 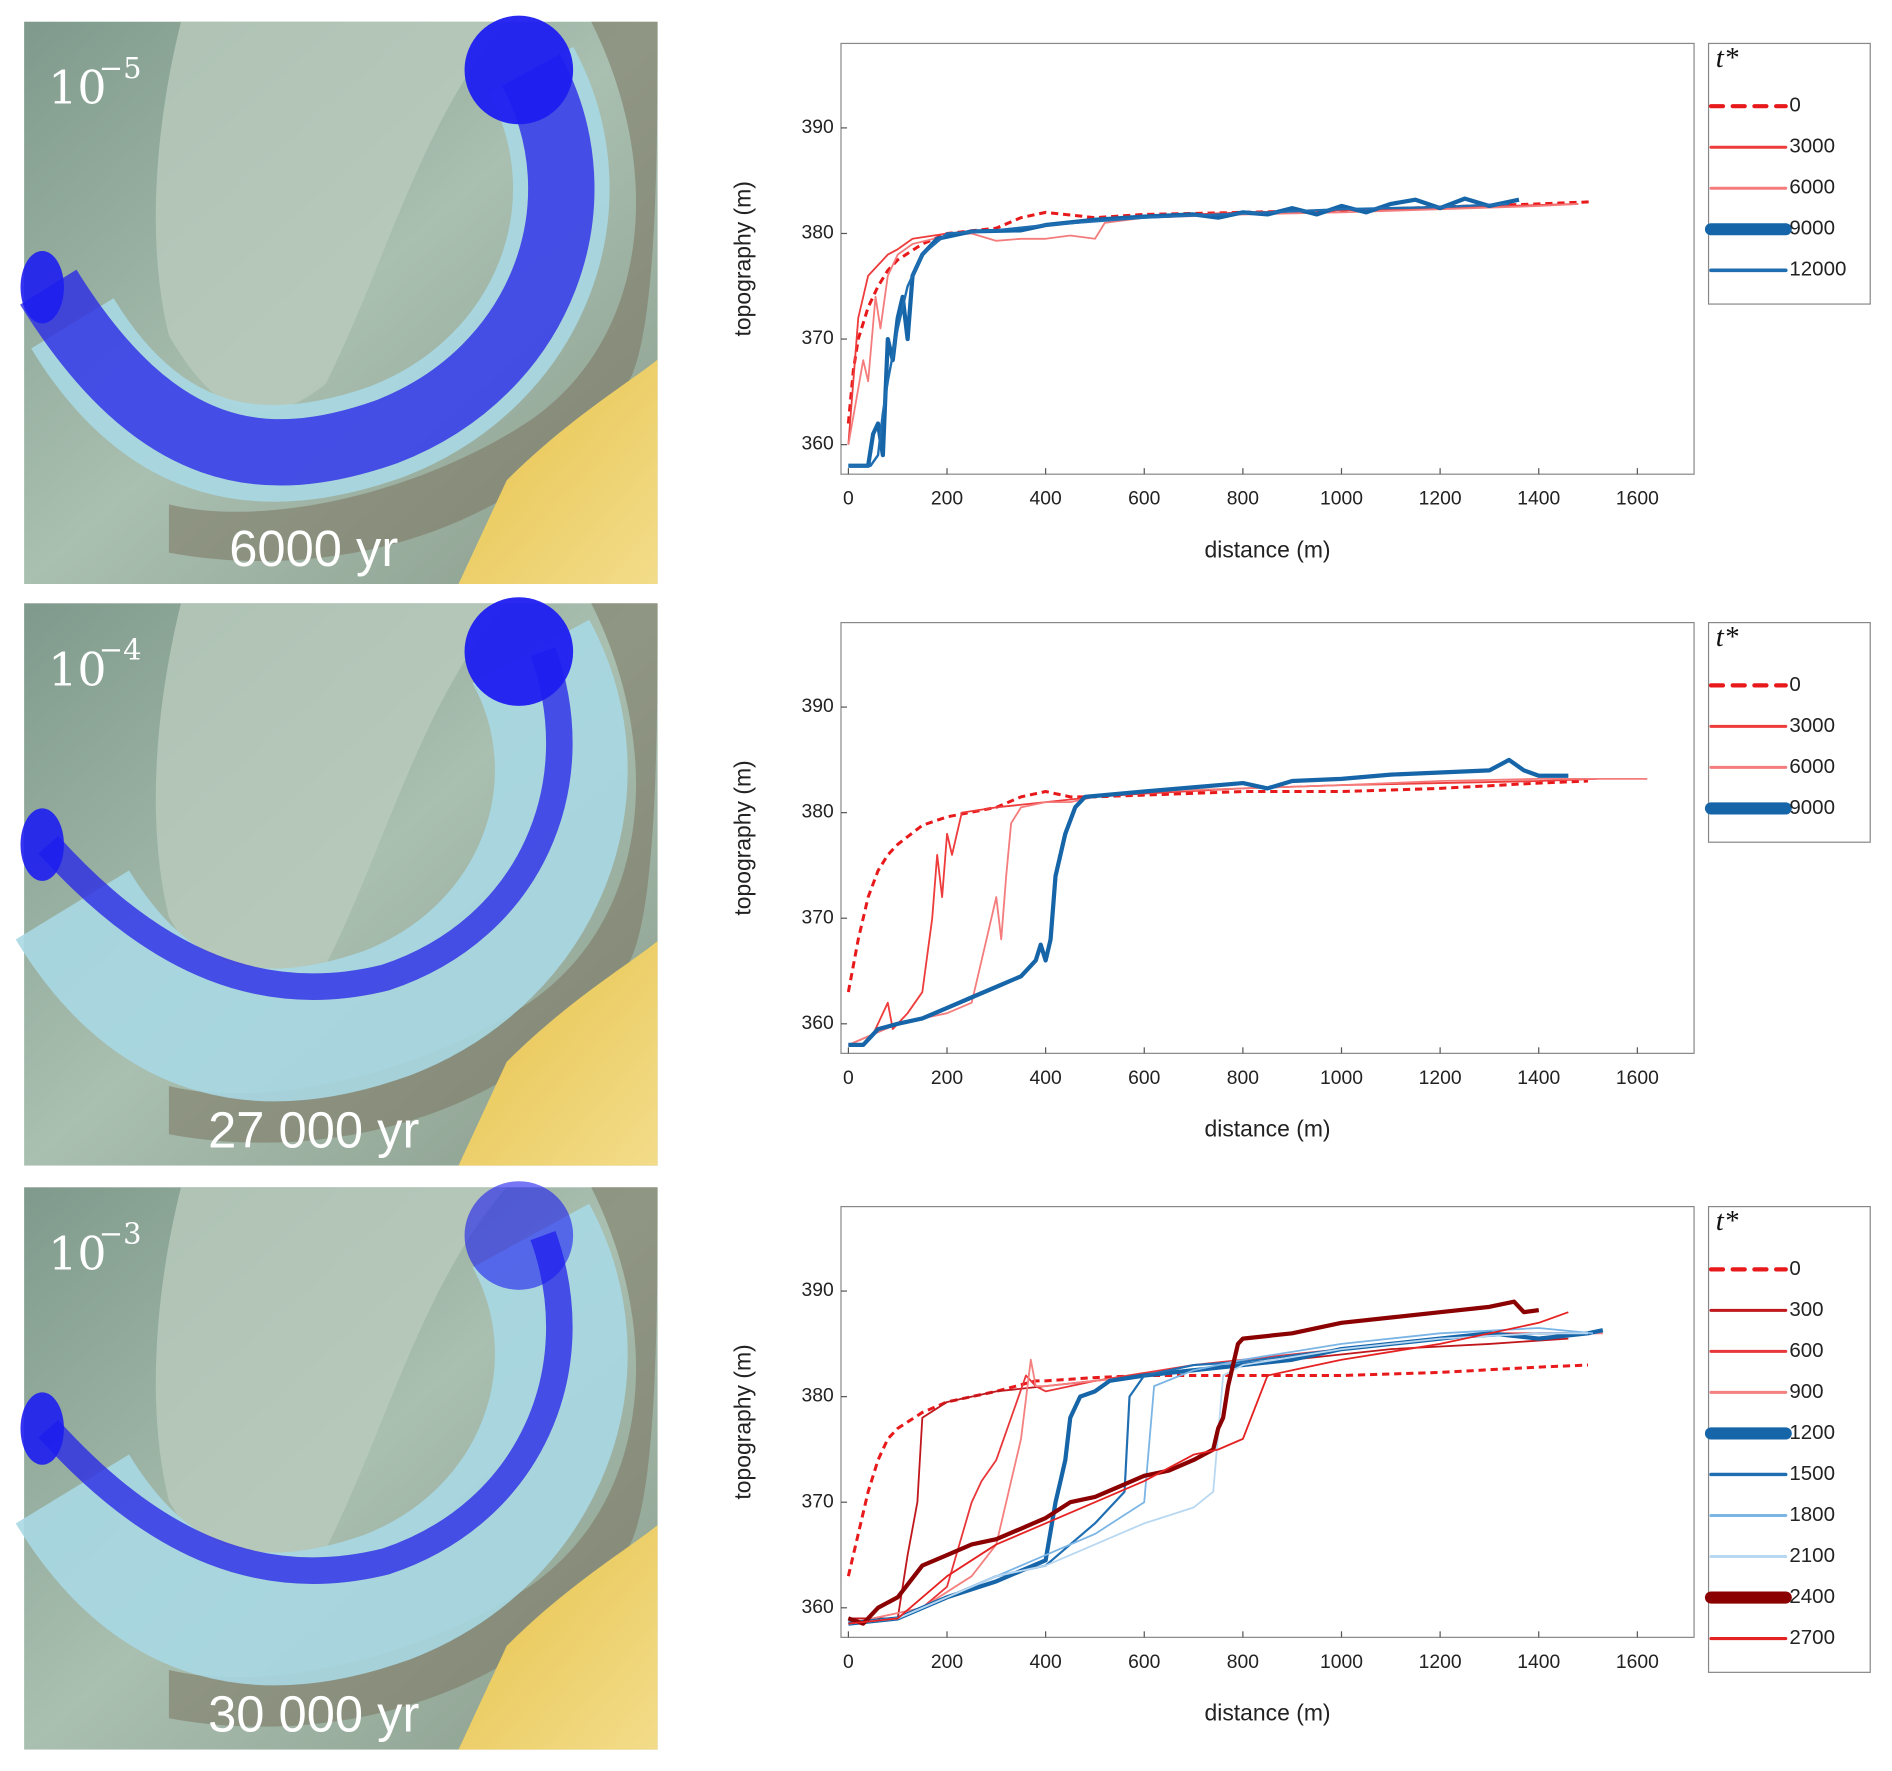 I want to click on map-exponent: −5, so click(x=120, y=68).